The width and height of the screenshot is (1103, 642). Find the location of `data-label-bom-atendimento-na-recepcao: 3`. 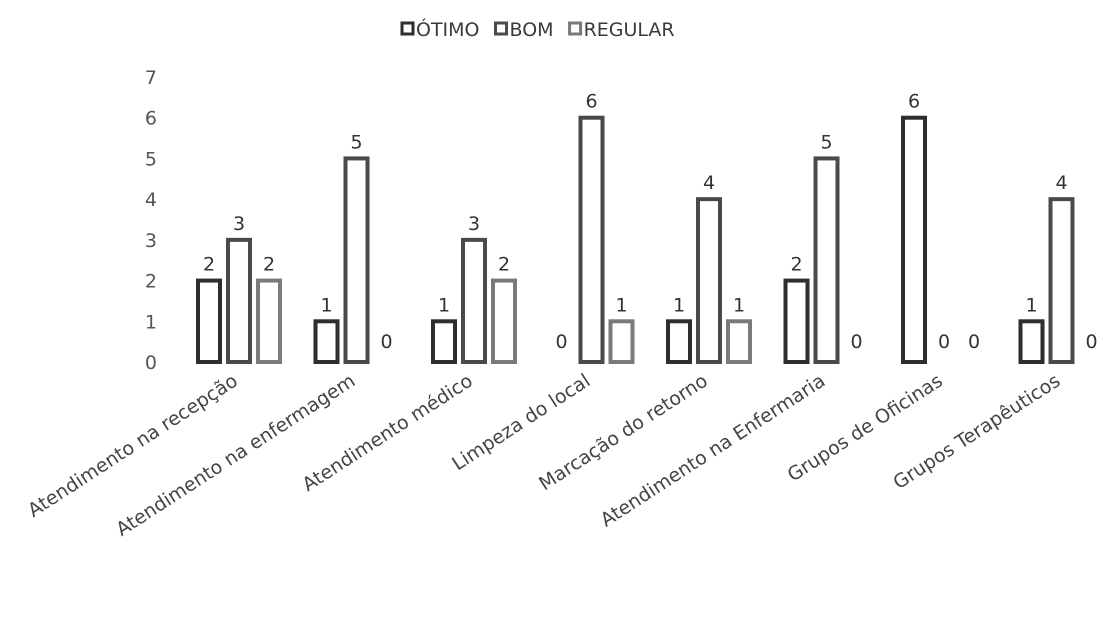

data-label-bom-atendimento-na-recepcao: 3 is located at coordinates (239, 224).